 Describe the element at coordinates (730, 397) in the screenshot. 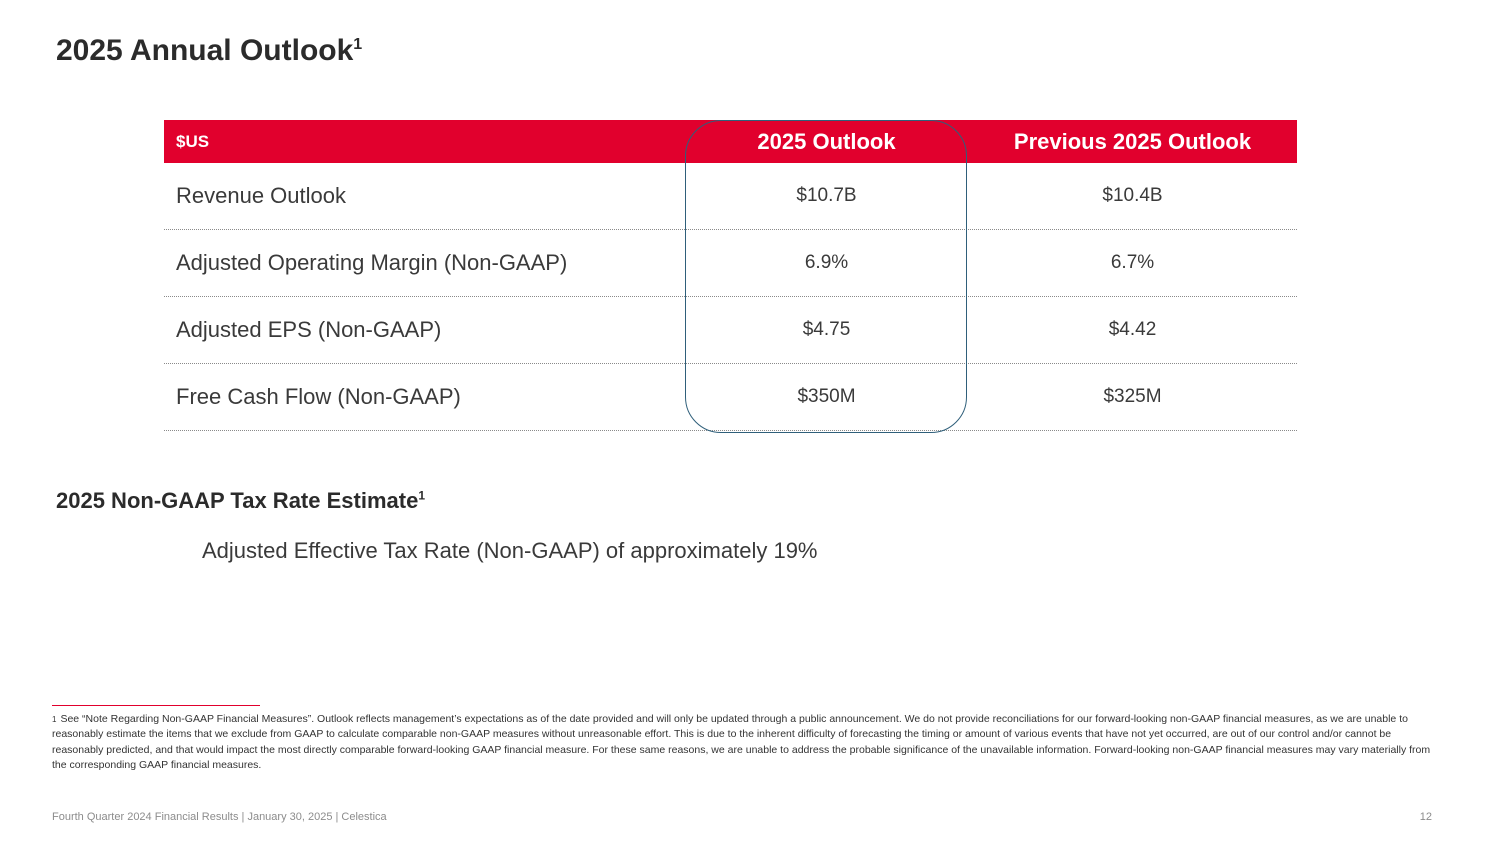

I see `table-row: Free Cash Flow (Non-GAAP) $350M $325M` at that location.